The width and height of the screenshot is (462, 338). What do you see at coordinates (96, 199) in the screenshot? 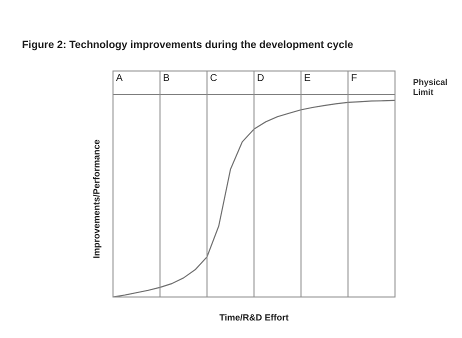
I see `y-axis-title: Improvements/Performance` at bounding box center [96, 199].